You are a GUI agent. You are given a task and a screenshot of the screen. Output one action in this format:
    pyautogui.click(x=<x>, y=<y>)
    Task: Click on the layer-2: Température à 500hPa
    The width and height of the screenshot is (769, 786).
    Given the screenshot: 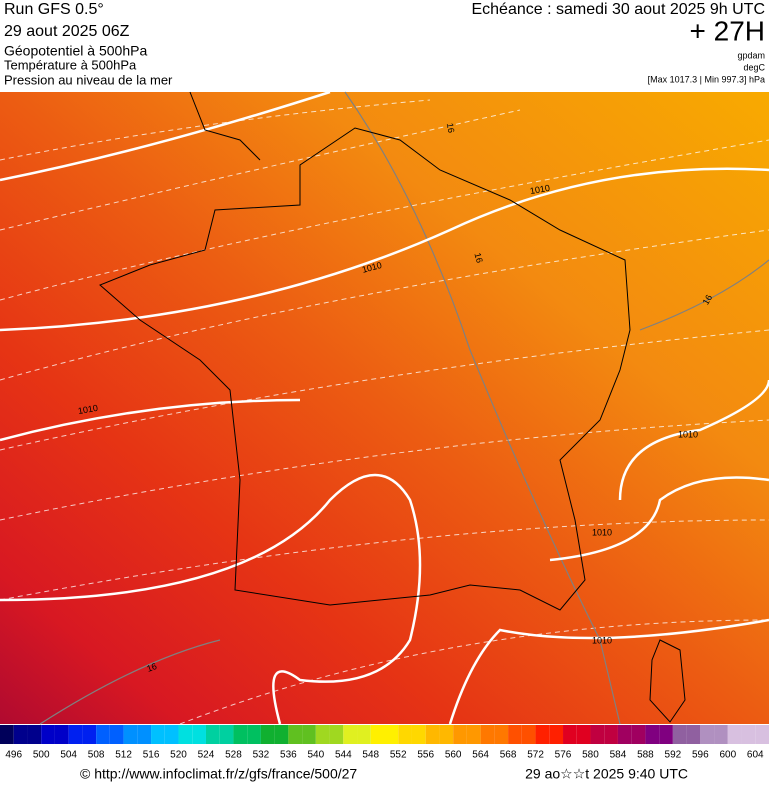 What is the action you would take?
    pyautogui.click(x=70, y=64)
    